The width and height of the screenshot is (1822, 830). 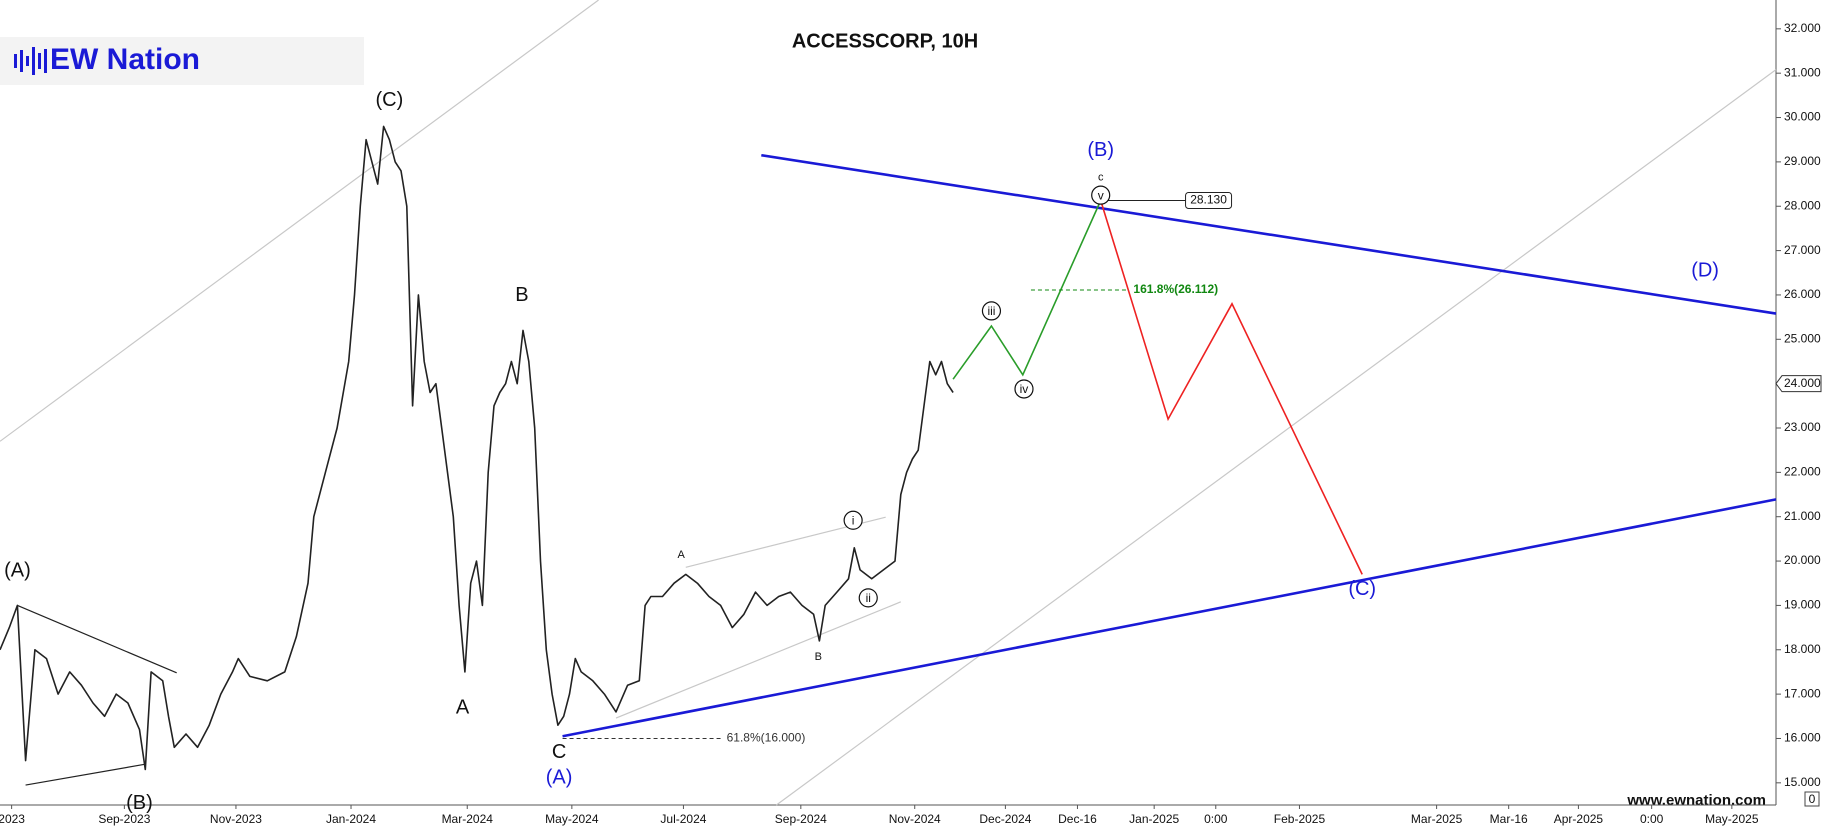 I want to click on trend-line, so click(x=1269, y=234).